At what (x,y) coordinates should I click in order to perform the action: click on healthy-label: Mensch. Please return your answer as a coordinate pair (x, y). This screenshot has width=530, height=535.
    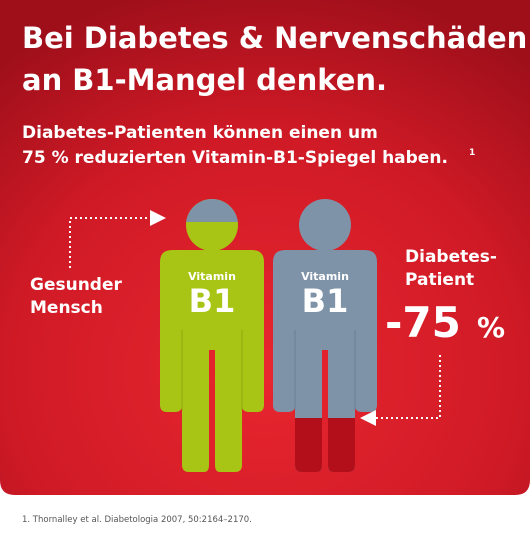
    Looking at the image, I should click on (66, 308).